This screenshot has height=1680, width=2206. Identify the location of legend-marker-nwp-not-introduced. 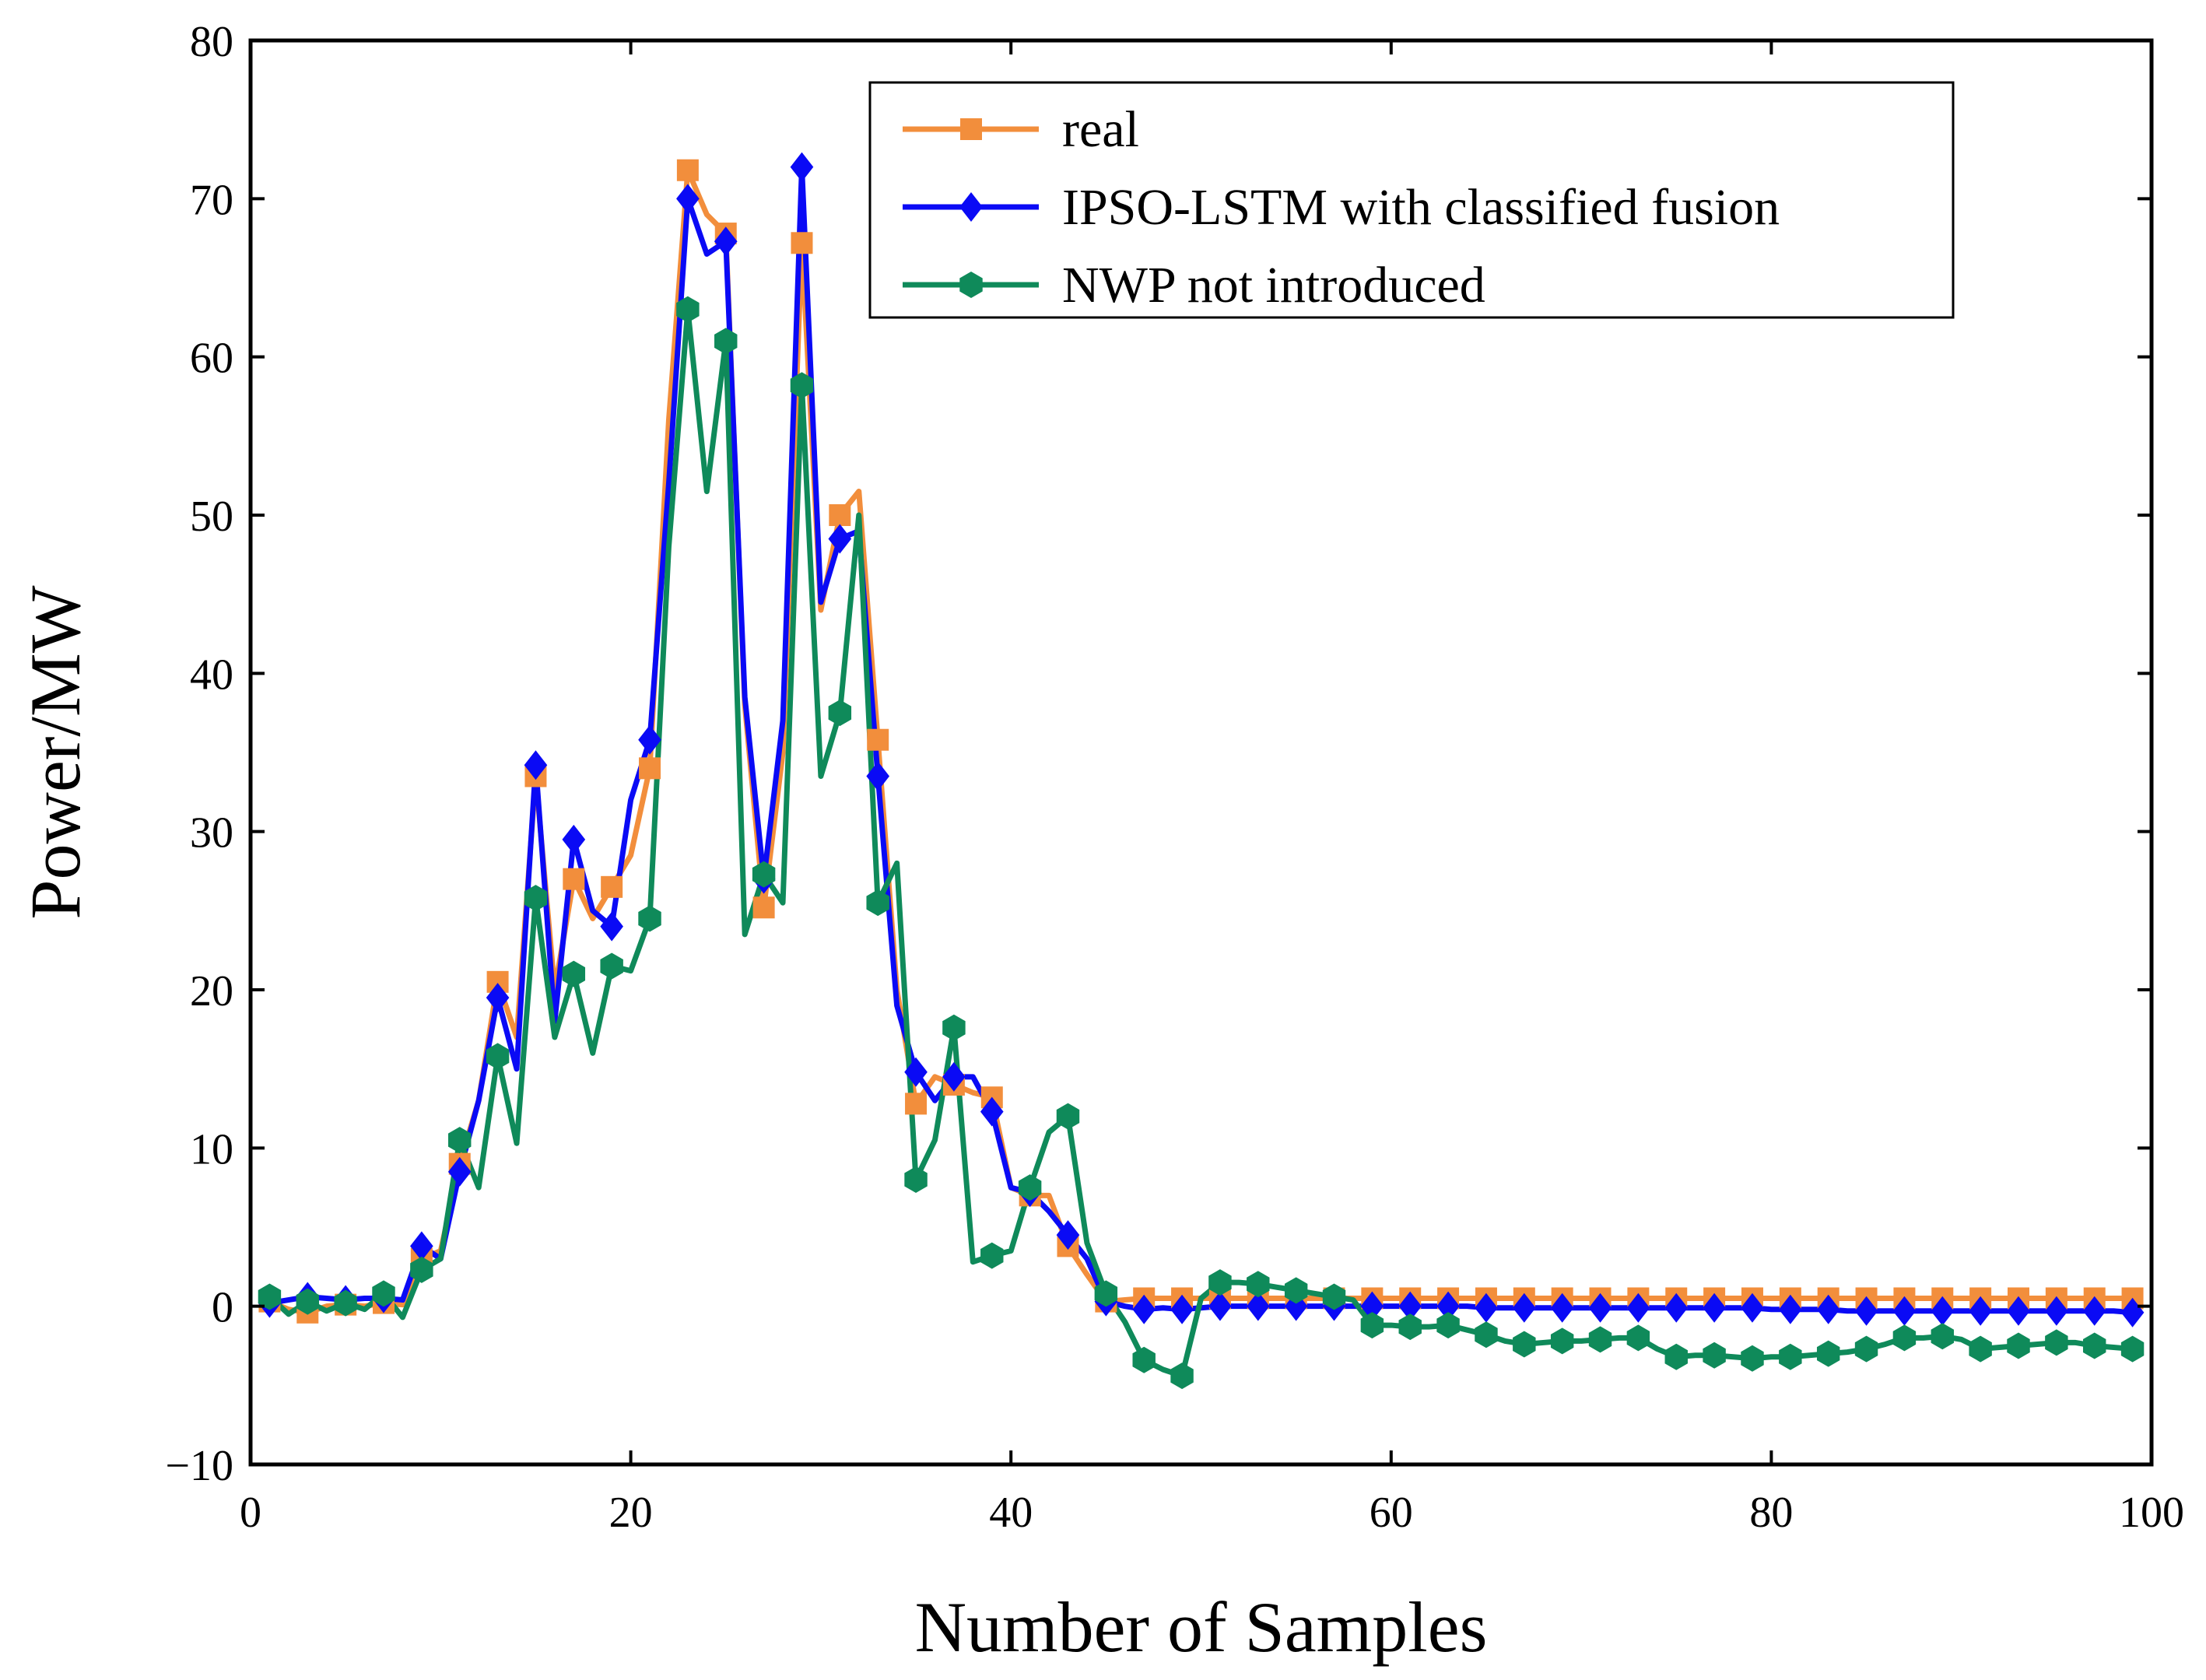
(971, 285).